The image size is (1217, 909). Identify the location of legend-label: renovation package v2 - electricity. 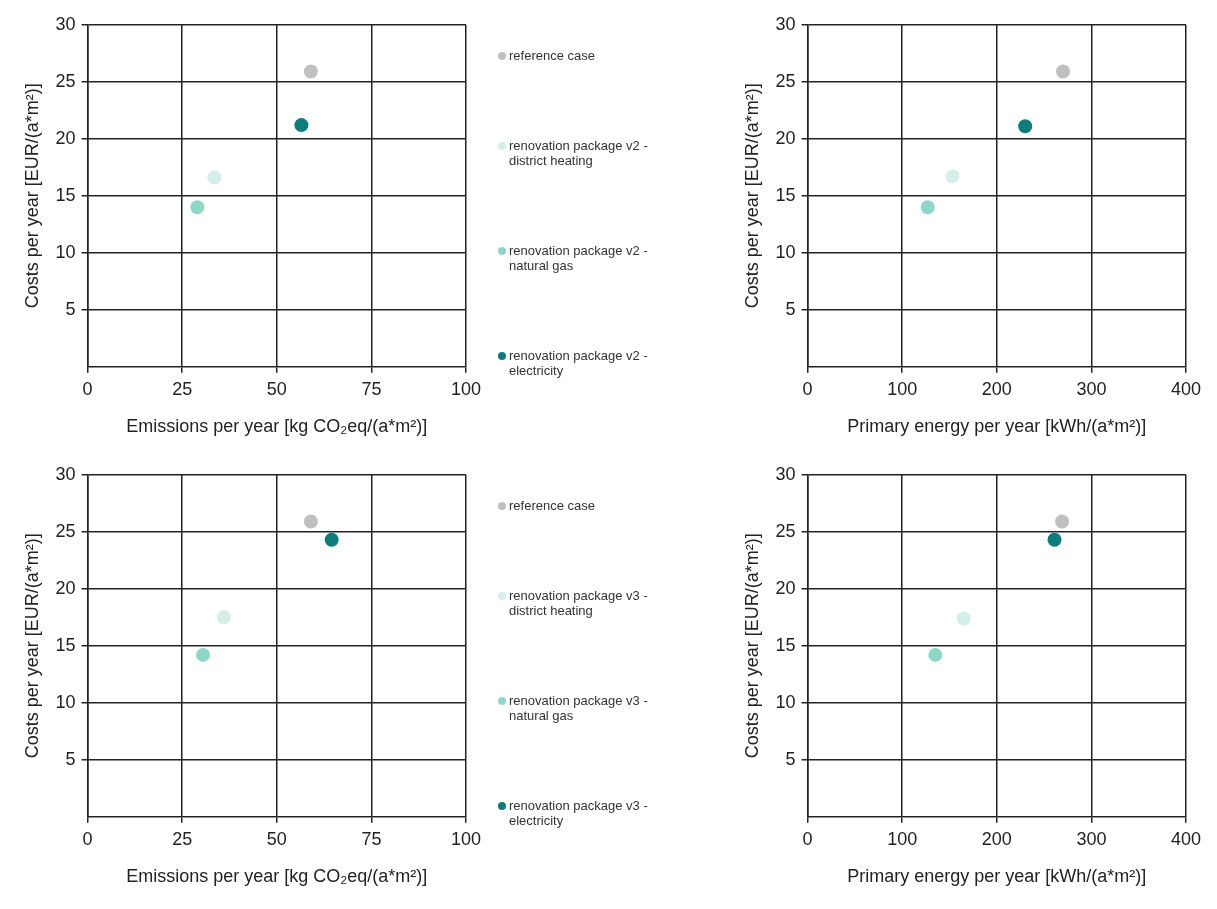
(579, 363).